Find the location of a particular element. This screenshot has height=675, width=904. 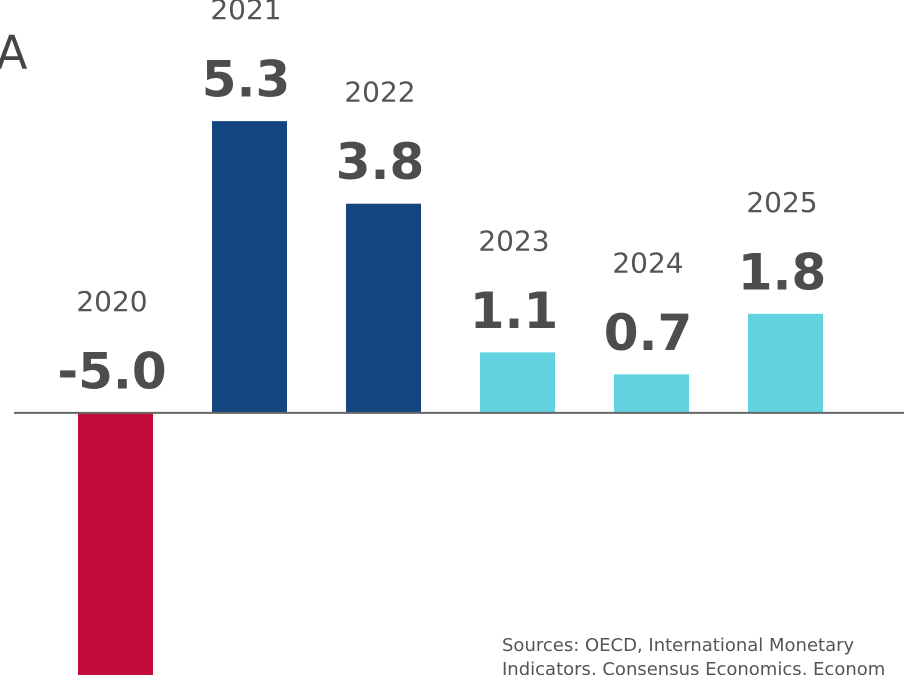

year-label: 2020 is located at coordinates (111, 301).